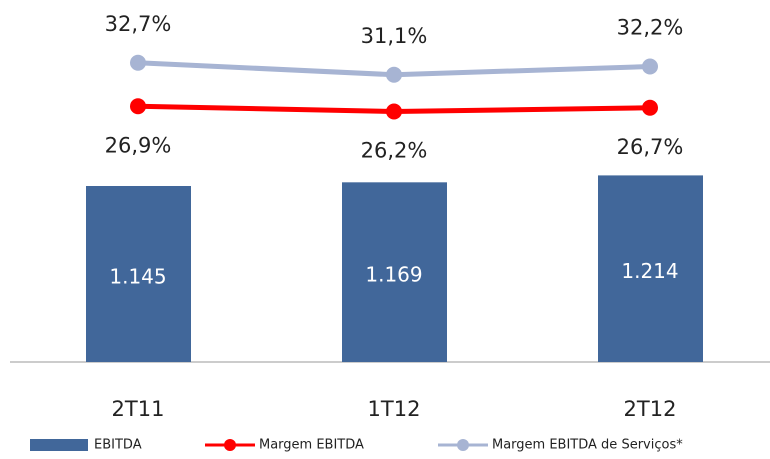 This screenshot has width=770, height=459. Describe the element at coordinates (650, 147) in the screenshot. I see `data-label: 26,7%` at that location.